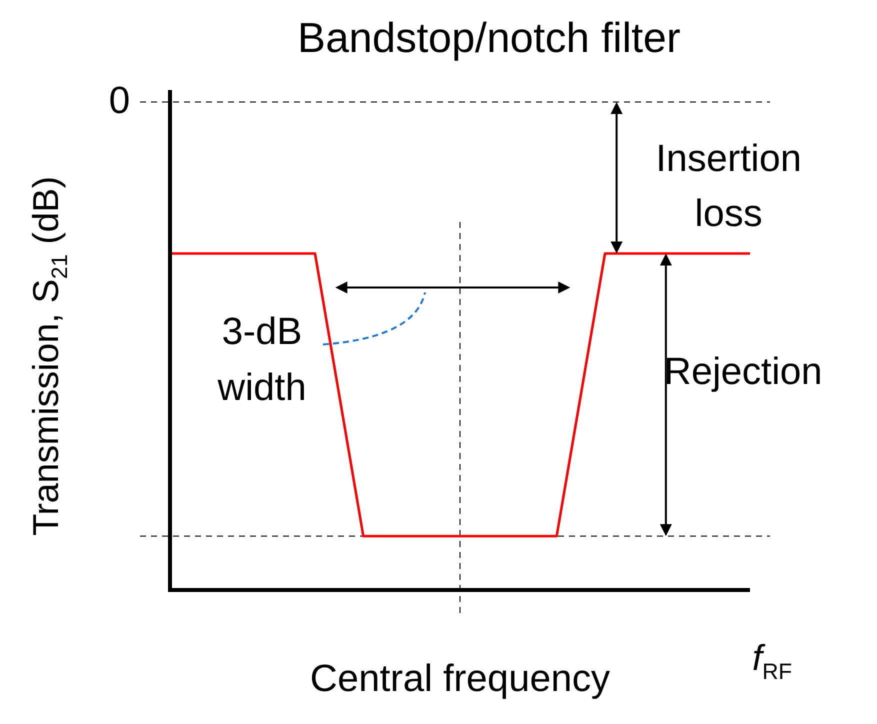 The image size is (877, 724). Describe the element at coordinates (262, 360) in the screenshot. I see `annotation: 3-dB width` at that location.